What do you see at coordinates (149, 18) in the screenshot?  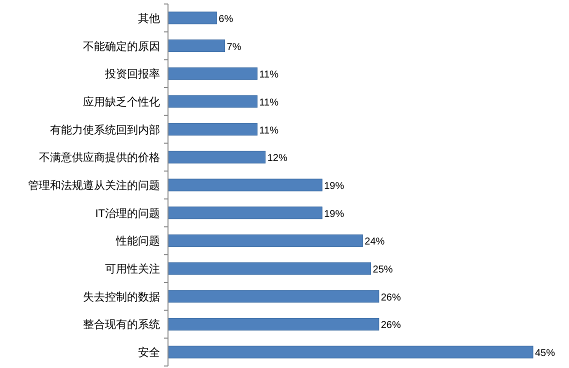 I see `y-tick-label: 其他` at bounding box center [149, 18].